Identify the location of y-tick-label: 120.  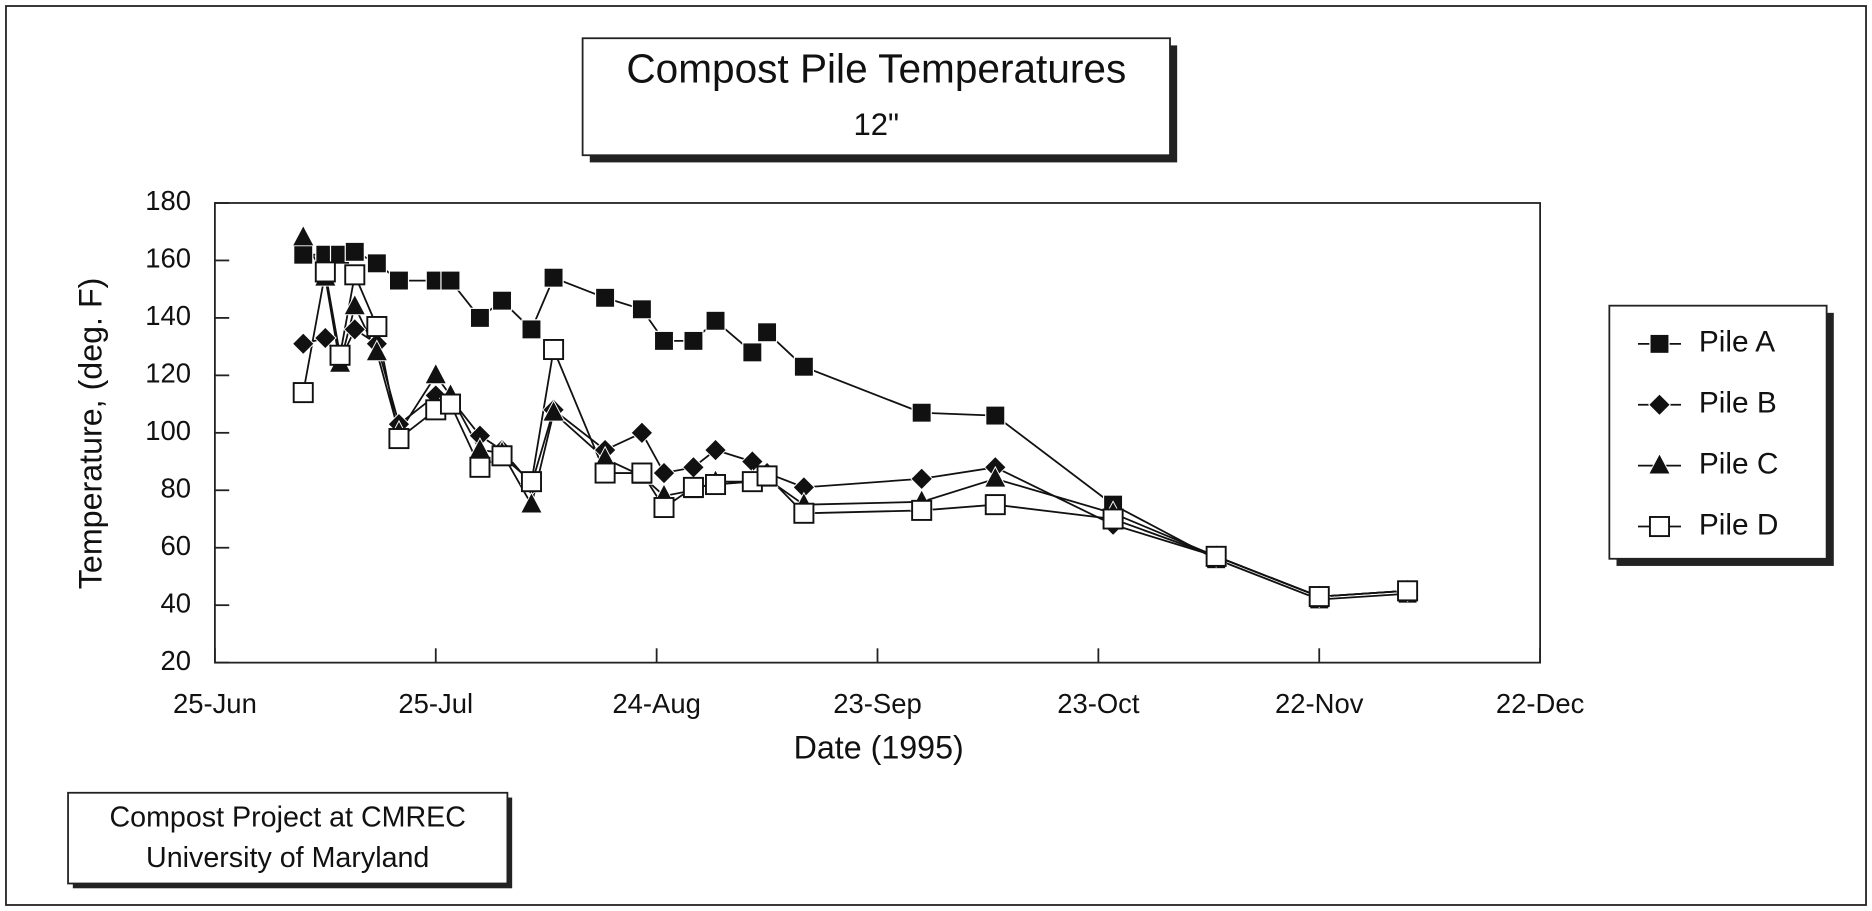
(168, 373).